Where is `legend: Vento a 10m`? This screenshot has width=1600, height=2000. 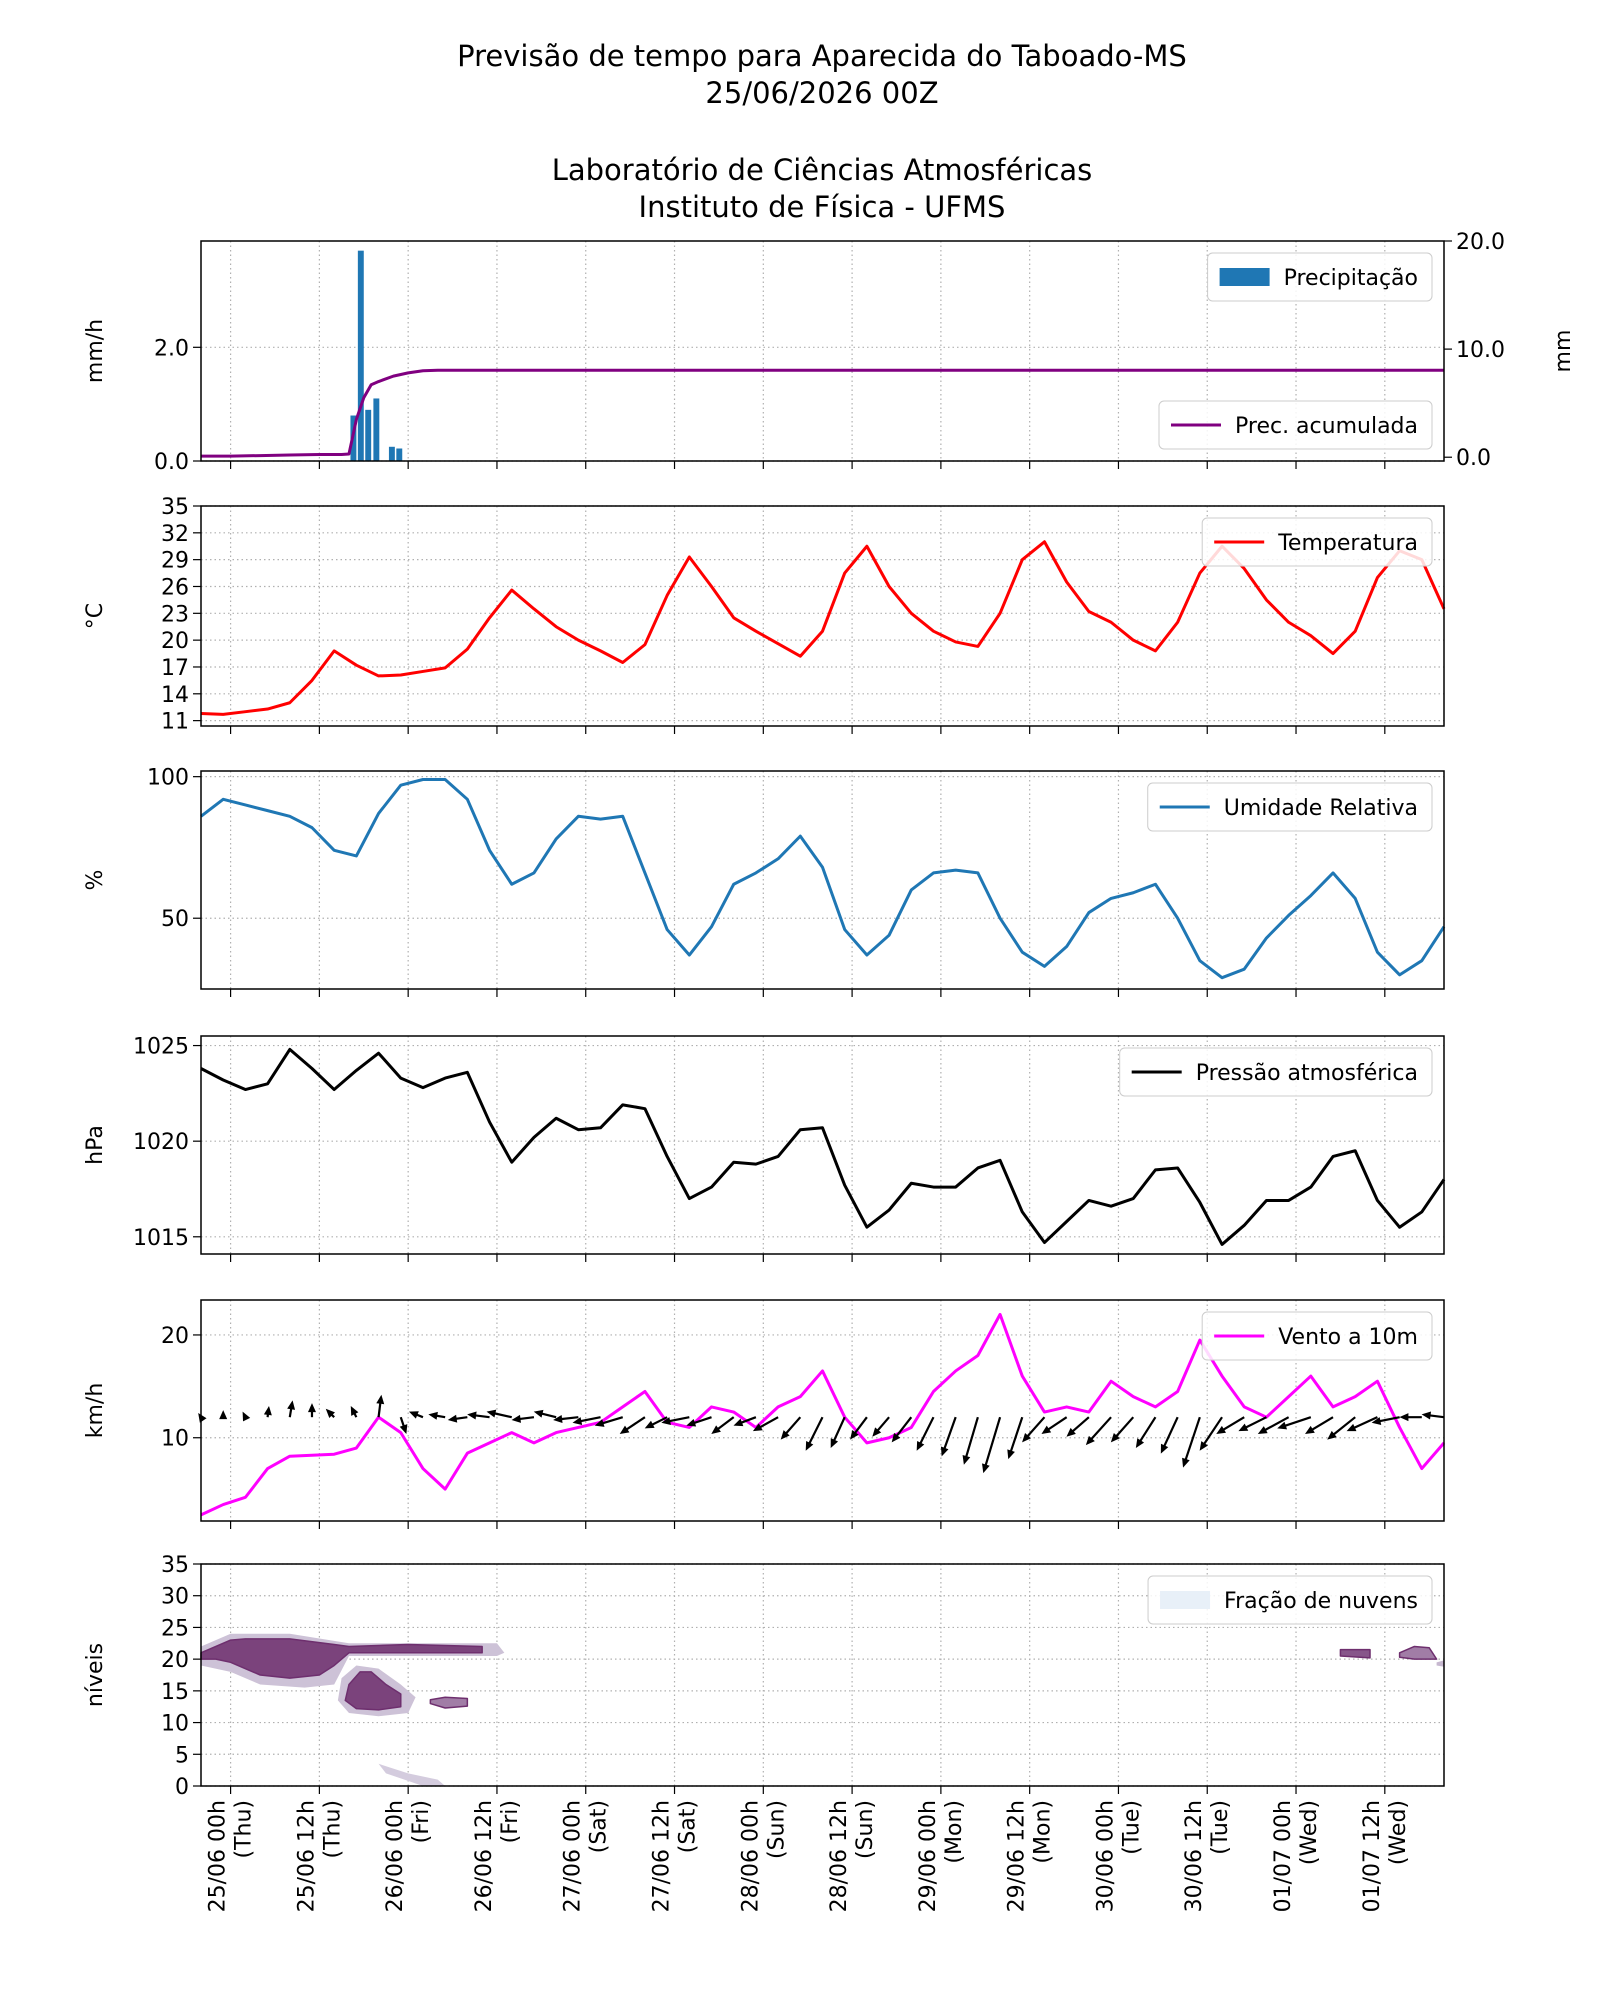 legend: Vento a 10m is located at coordinates (1317, 1336).